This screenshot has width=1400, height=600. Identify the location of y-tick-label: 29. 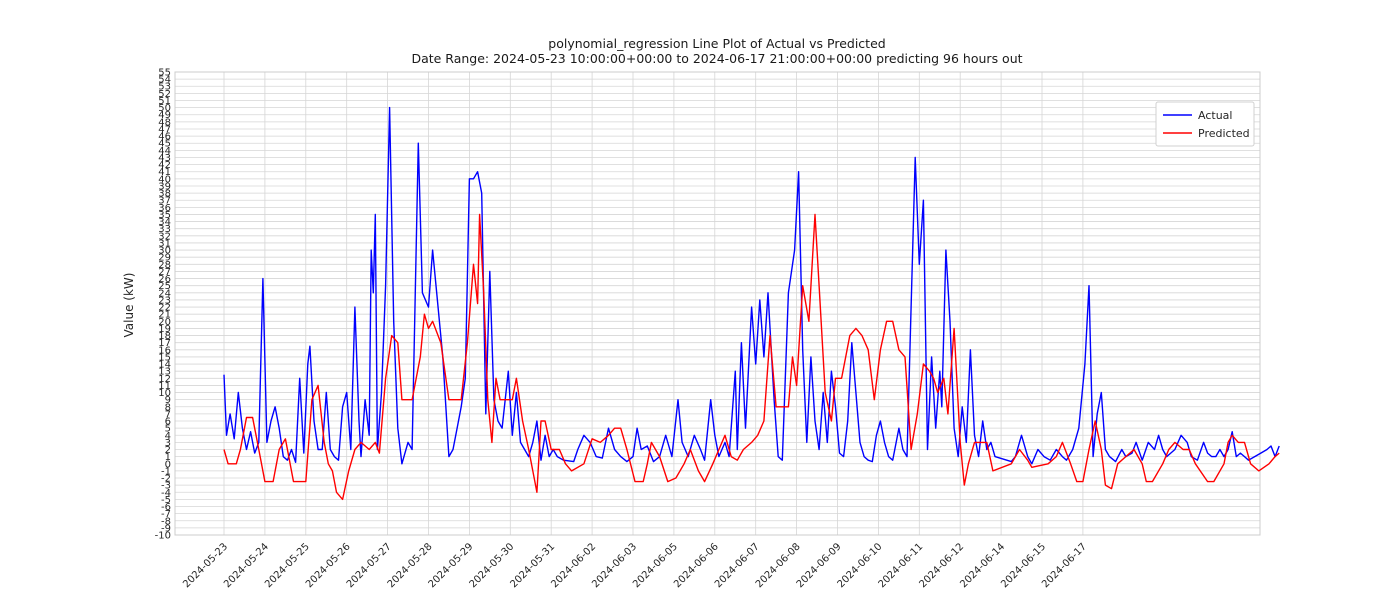
(164, 258).